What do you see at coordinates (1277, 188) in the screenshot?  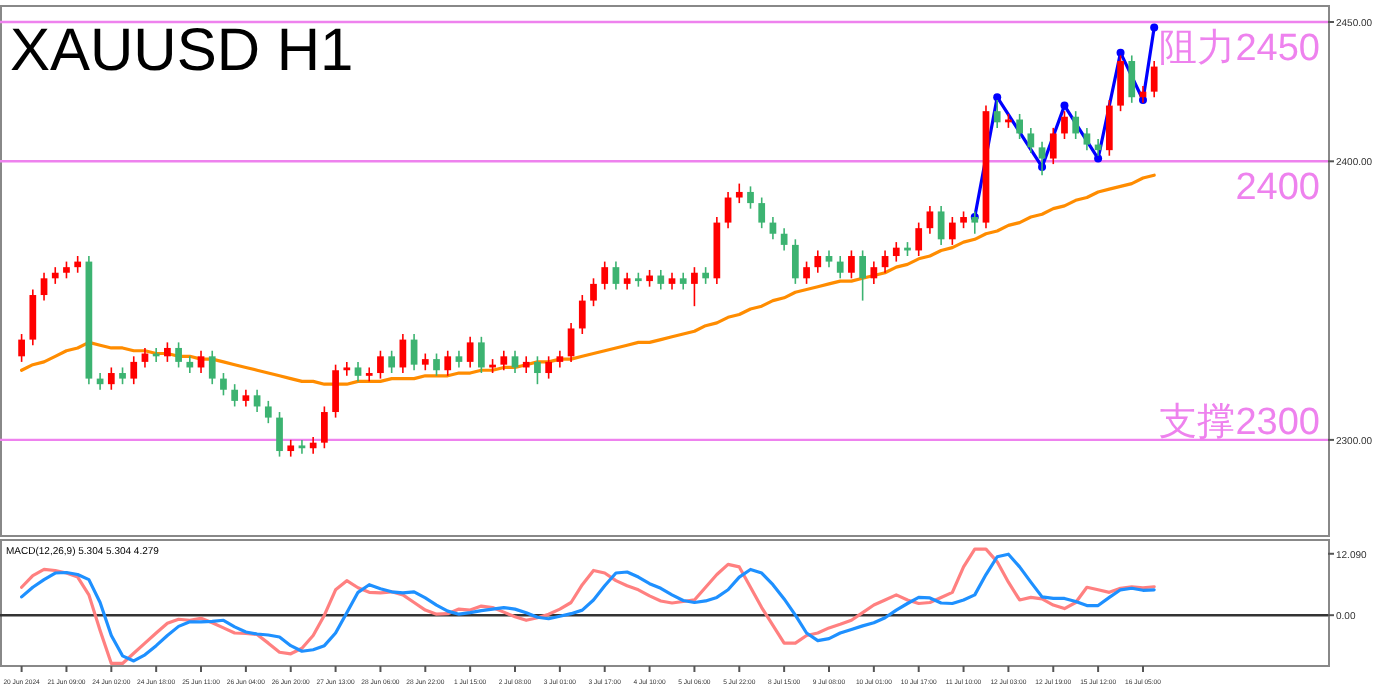 I see `ref-line-label: 2400` at bounding box center [1277, 188].